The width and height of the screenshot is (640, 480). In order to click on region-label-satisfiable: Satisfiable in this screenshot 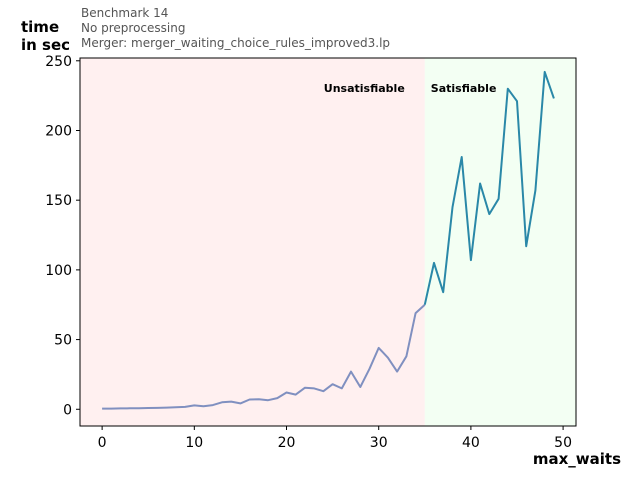, I will do `click(464, 88)`.